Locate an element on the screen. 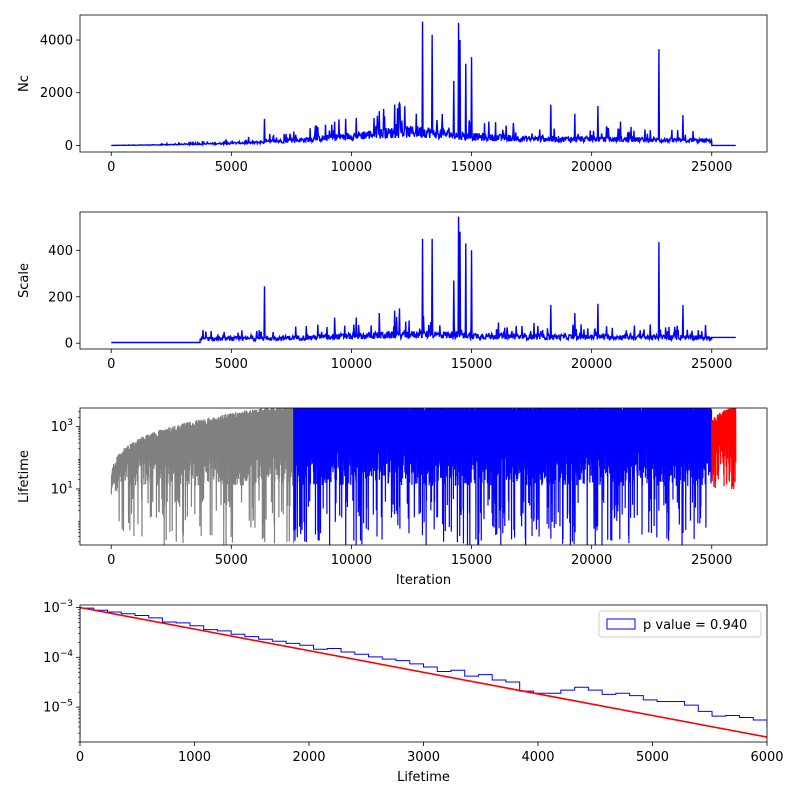  y-axis-label: Lifetime is located at coordinates (24, 476).